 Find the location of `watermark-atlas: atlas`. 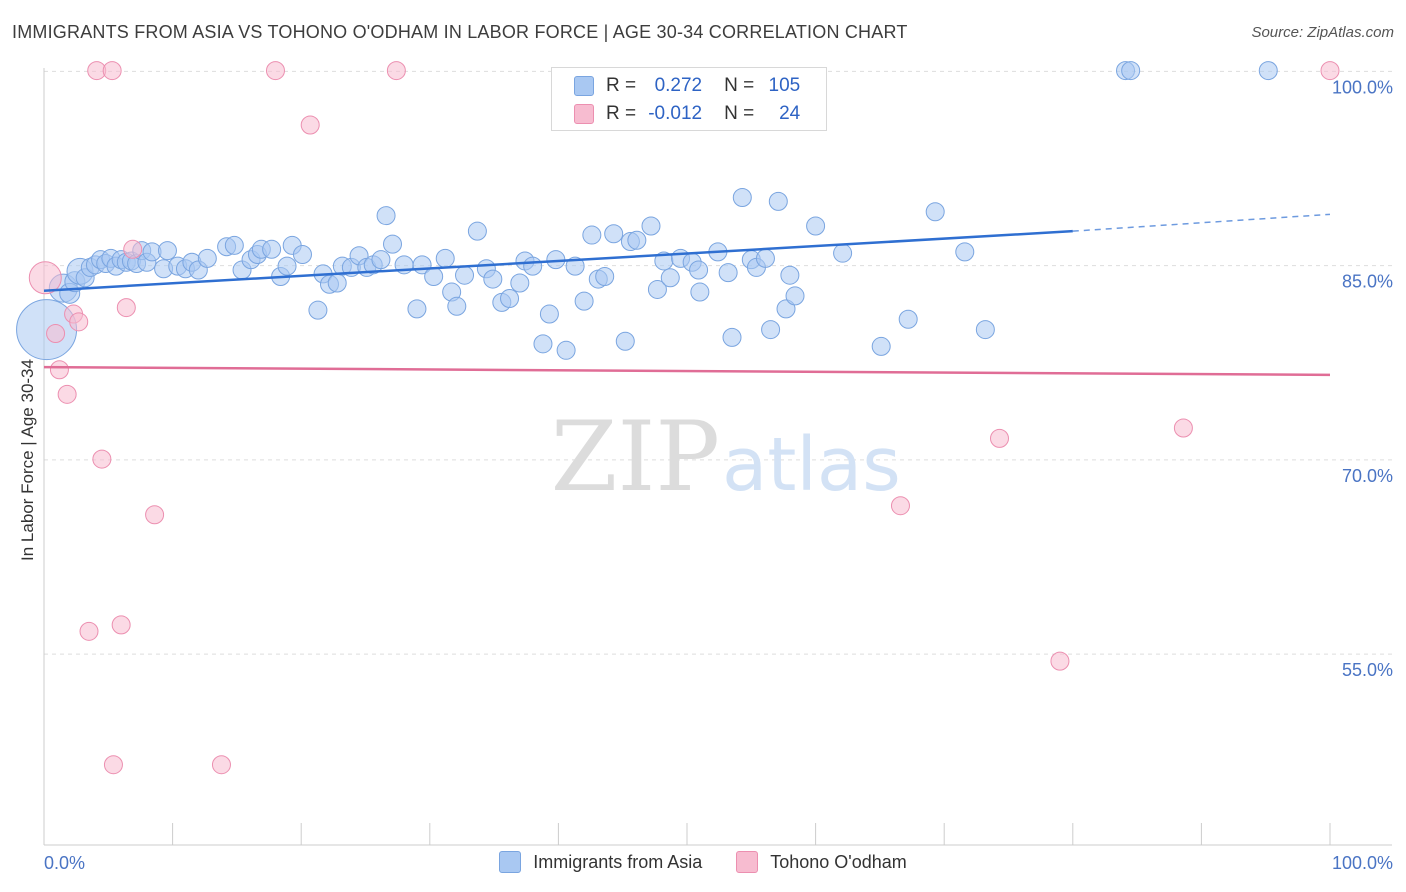

watermark-atlas: atlas is located at coordinates (811, 465).